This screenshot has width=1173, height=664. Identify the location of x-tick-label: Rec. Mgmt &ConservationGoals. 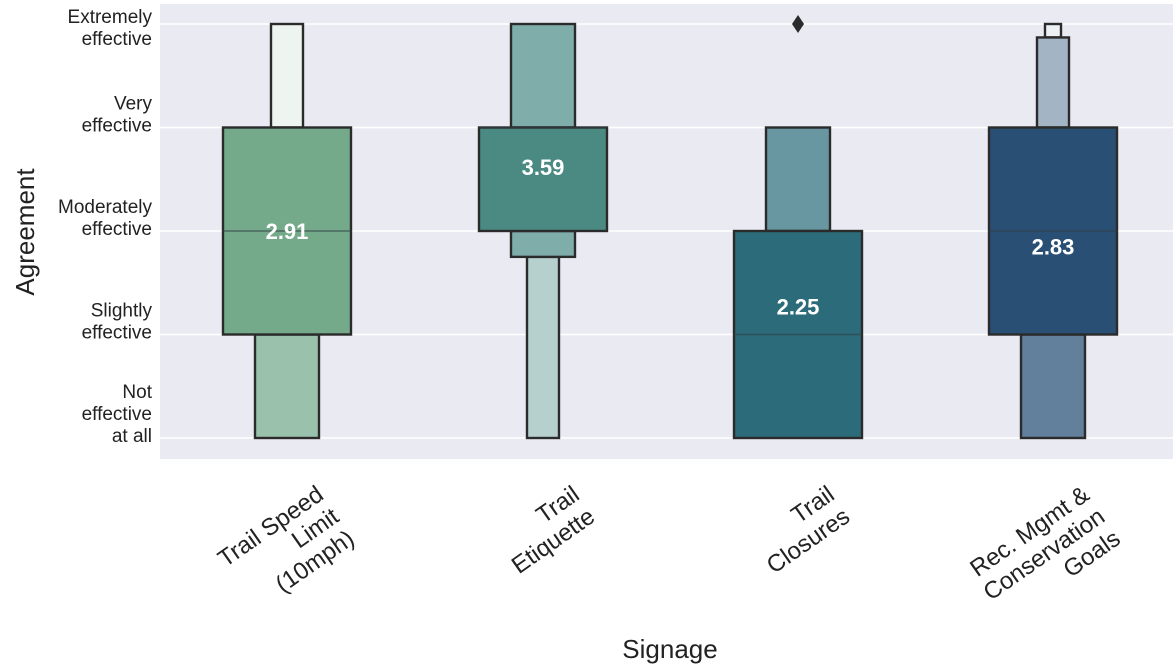
(1044, 554).